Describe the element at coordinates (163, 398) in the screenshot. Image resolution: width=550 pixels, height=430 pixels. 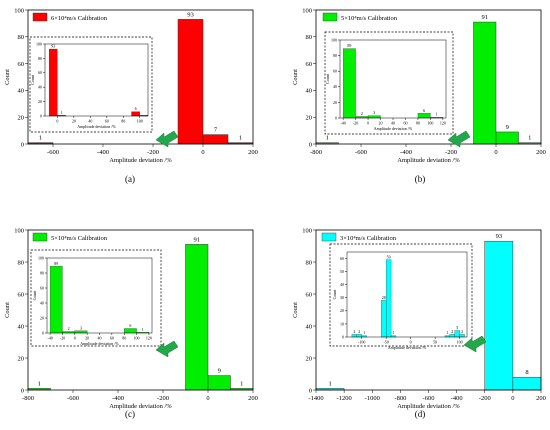
I see `x-tick-label-3: -200` at that location.